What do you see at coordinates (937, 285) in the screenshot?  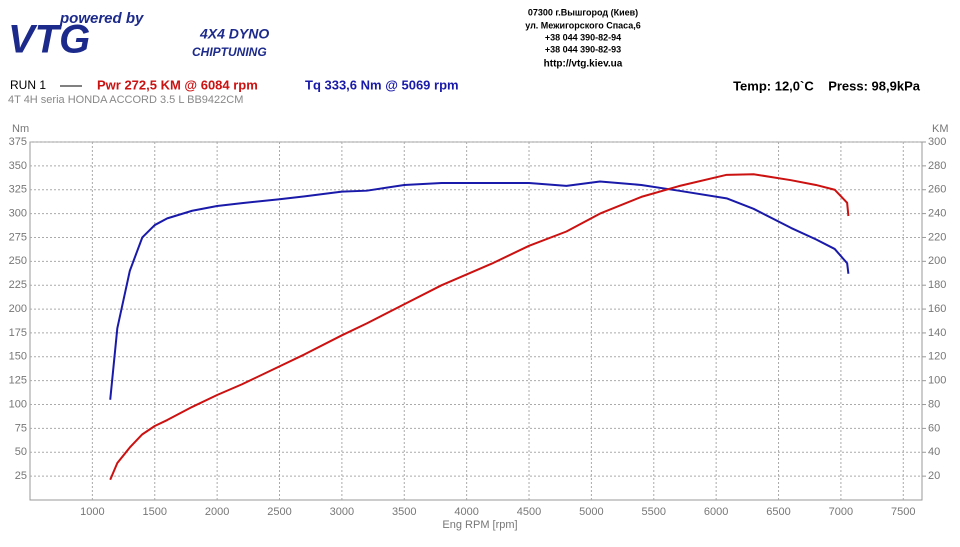 I see `y2-tick-label: 180` at bounding box center [937, 285].